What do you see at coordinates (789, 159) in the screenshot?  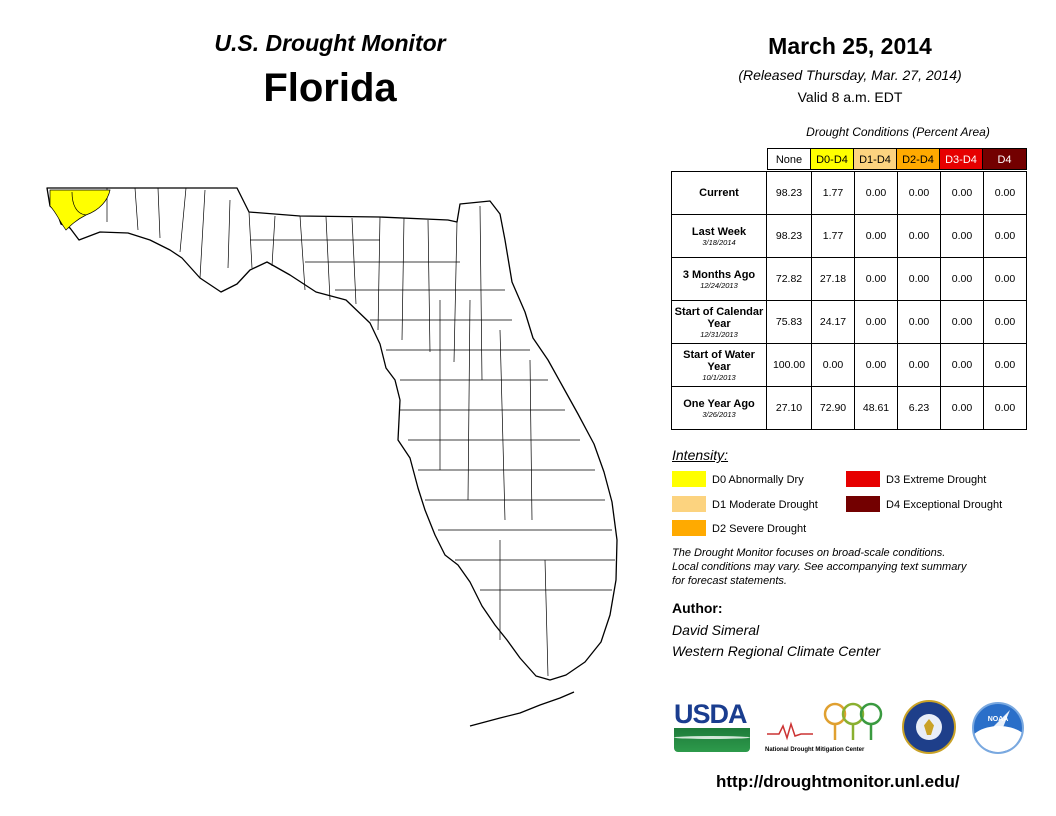 I see `col-none-header: None` at bounding box center [789, 159].